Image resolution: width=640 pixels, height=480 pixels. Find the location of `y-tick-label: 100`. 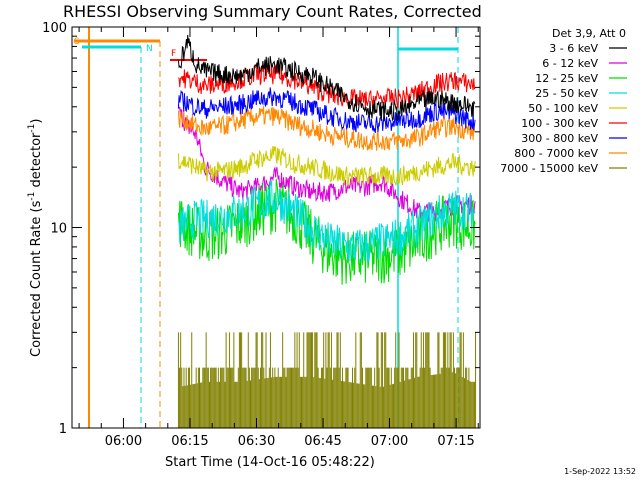

y-tick-label: 100 is located at coordinates (54, 28).